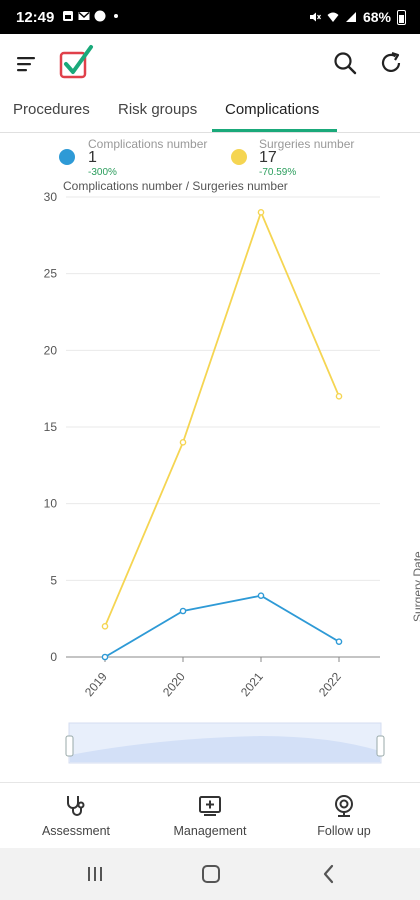 This screenshot has height=900, width=420. I want to click on legend-change-complications: -300%, so click(102, 172).